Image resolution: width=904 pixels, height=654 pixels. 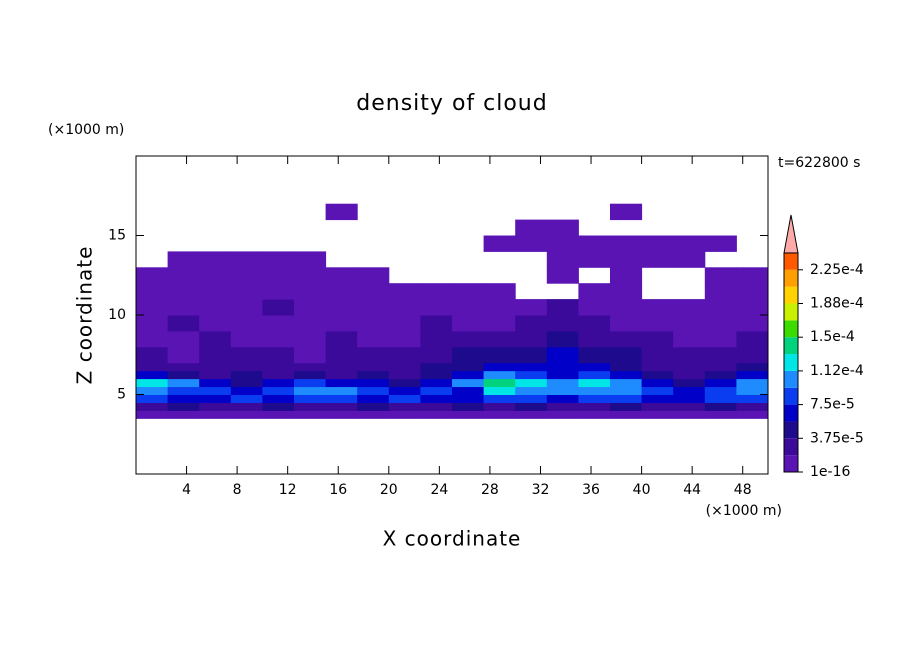 I want to click on x-tick-label: 40, so click(x=642, y=490).